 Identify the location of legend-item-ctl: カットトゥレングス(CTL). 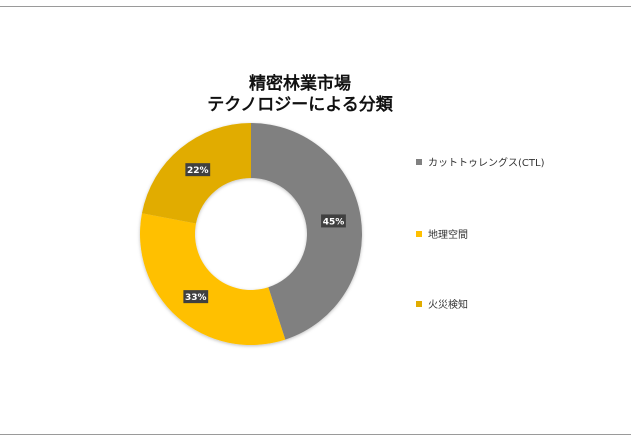
(480, 161).